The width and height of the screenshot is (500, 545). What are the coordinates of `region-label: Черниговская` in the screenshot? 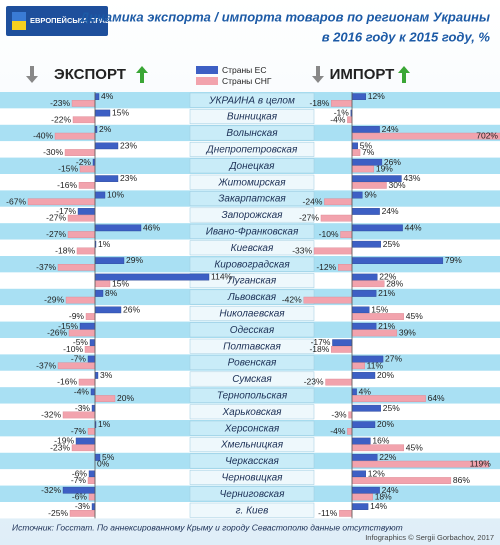 It's located at (253, 494).